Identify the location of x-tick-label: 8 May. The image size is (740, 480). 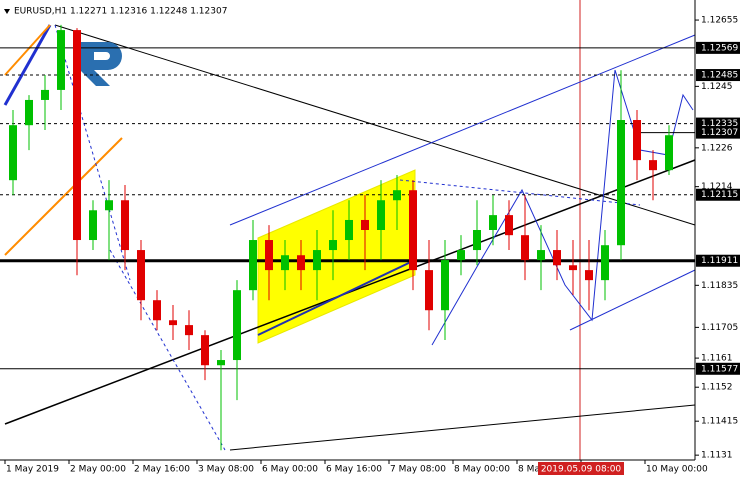
(532, 470).